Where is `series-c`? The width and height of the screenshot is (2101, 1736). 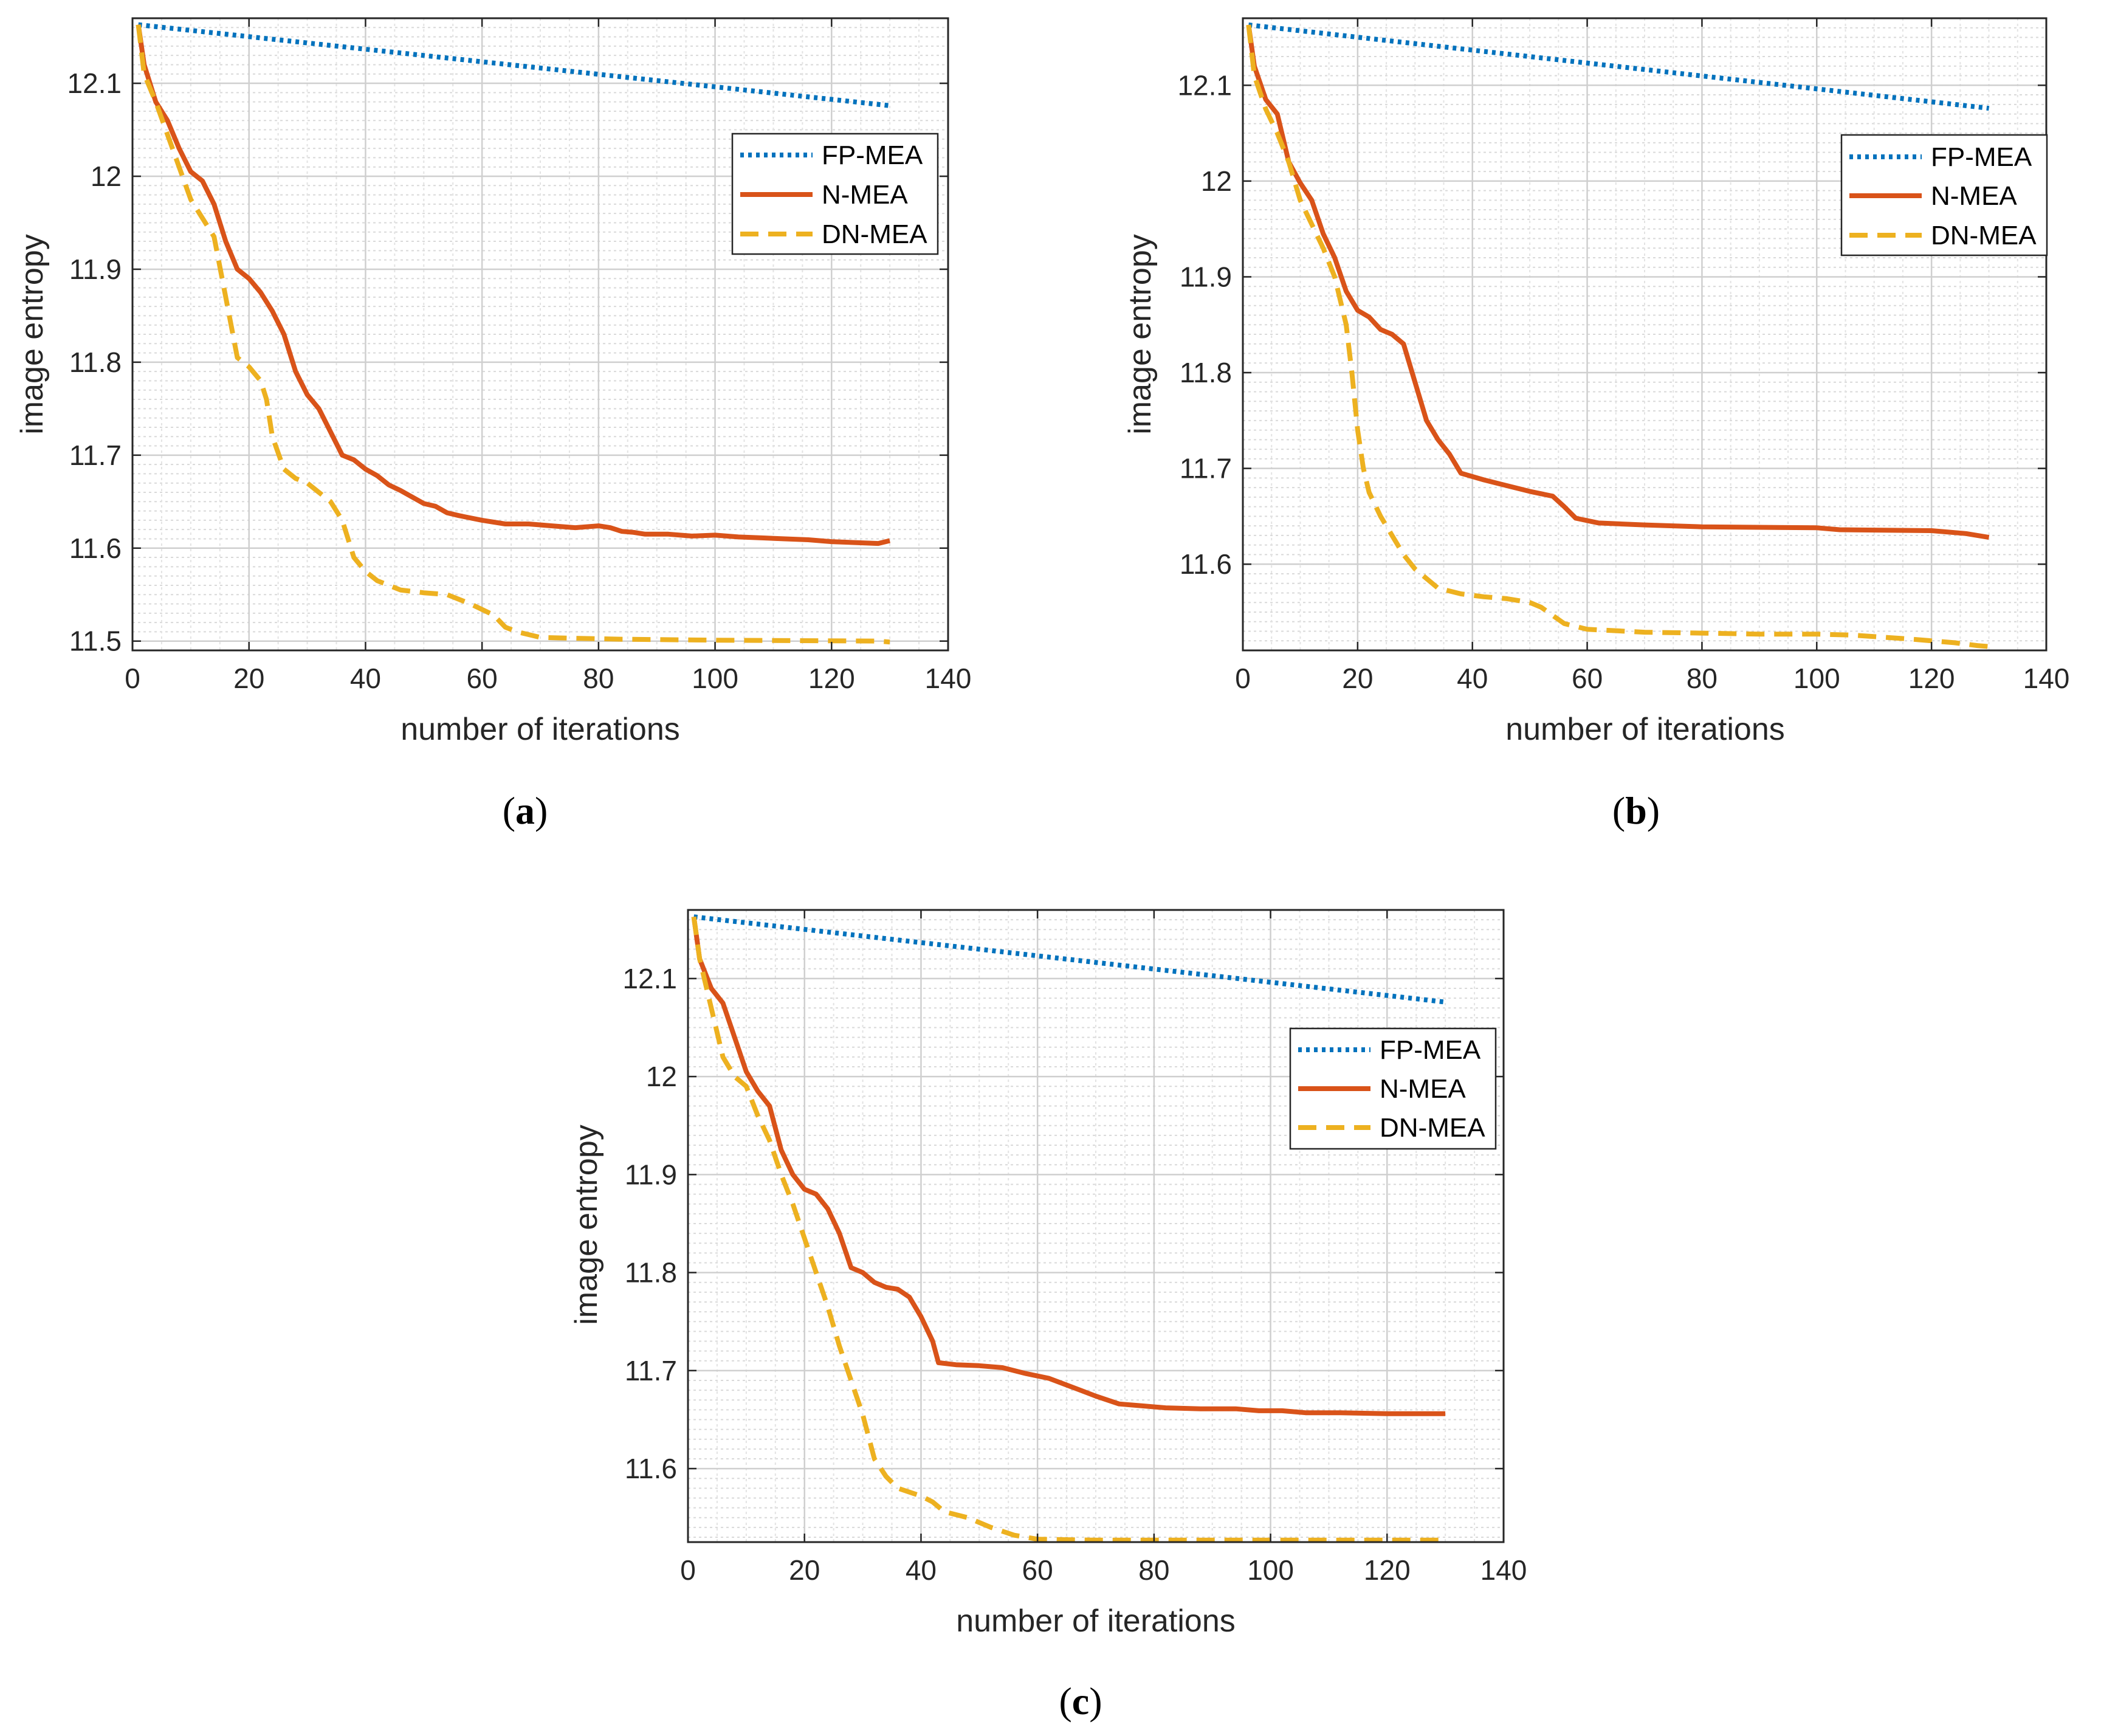 series-c is located at coordinates (1068, 1228).